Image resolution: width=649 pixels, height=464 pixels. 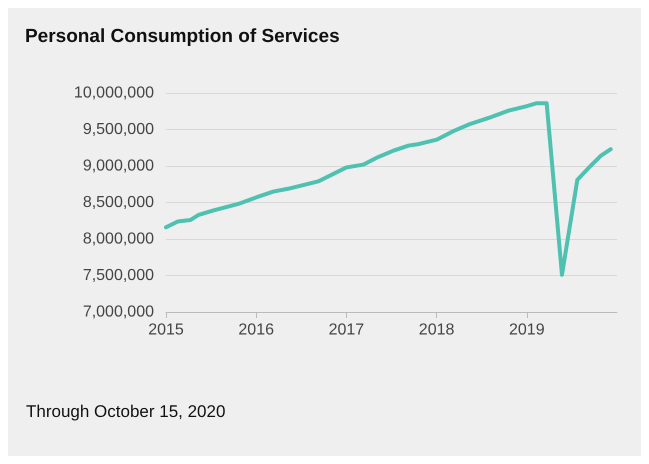 What do you see at coordinates (126, 411) in the screenshot?
I see `text: Through October 15, 2020` at bounding box center [126, 411].